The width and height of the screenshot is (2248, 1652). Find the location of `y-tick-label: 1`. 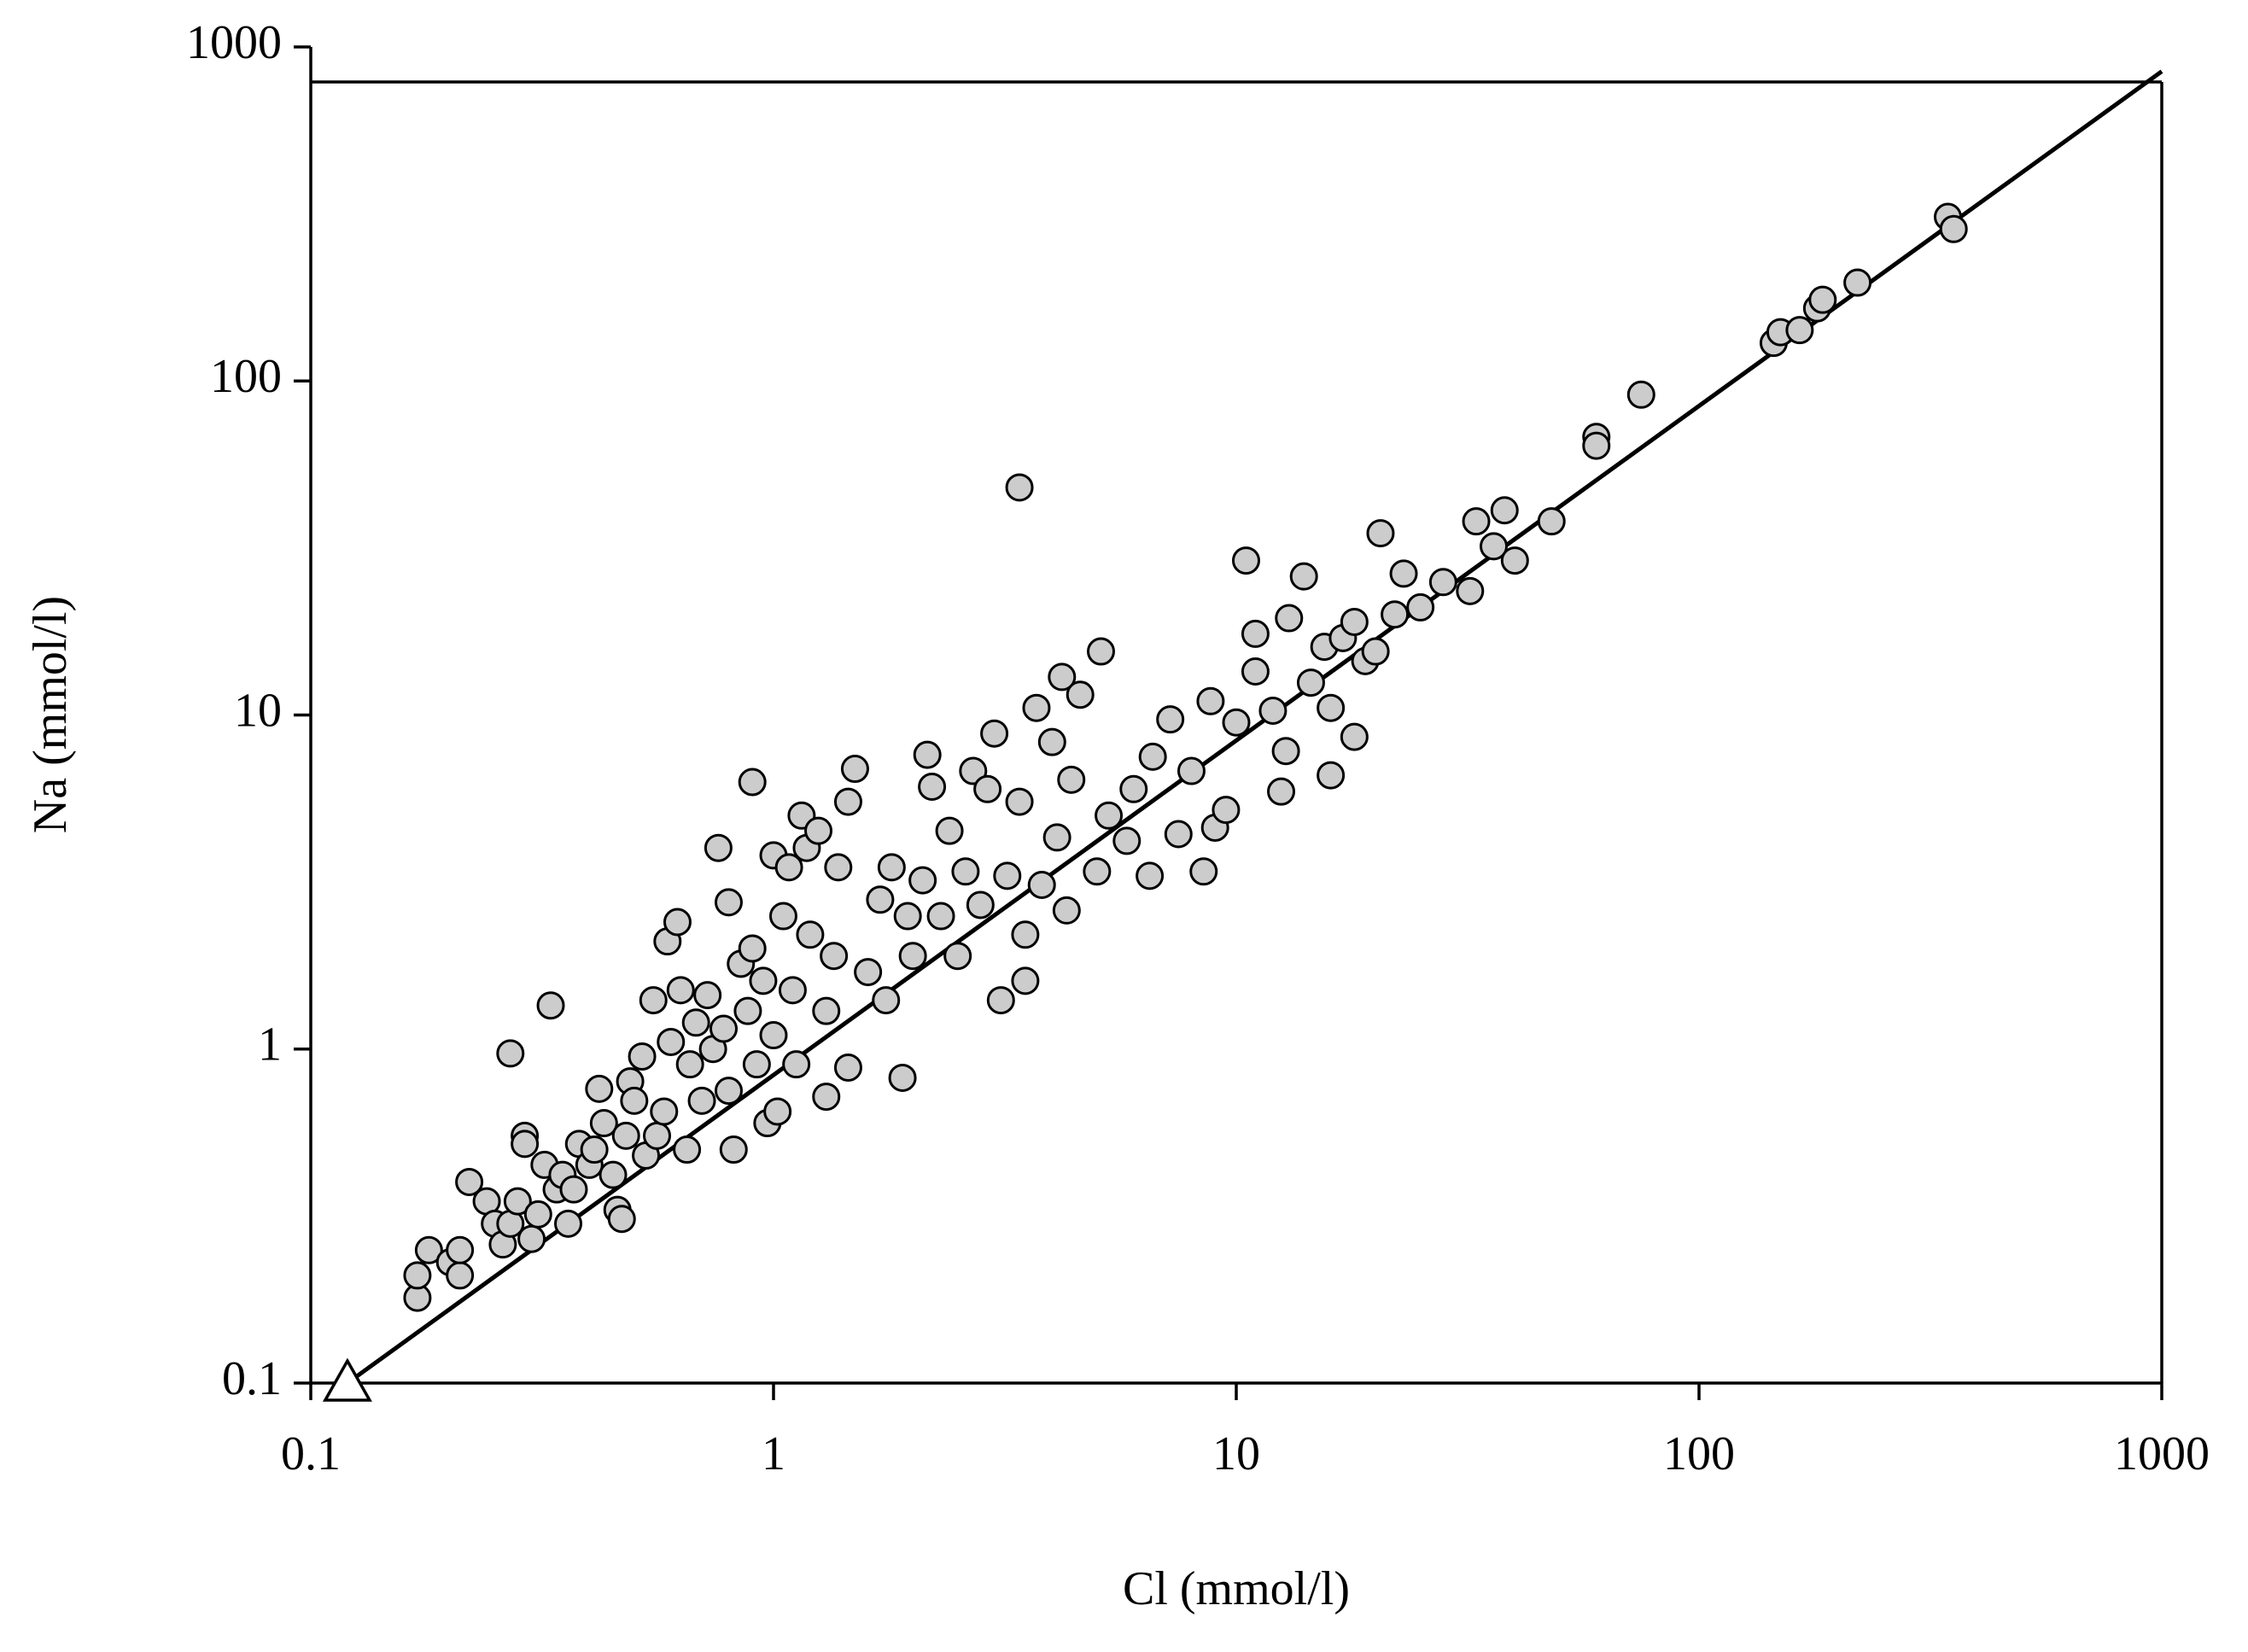

y-tick-label: 1 is located at coordinates (270, 1045).